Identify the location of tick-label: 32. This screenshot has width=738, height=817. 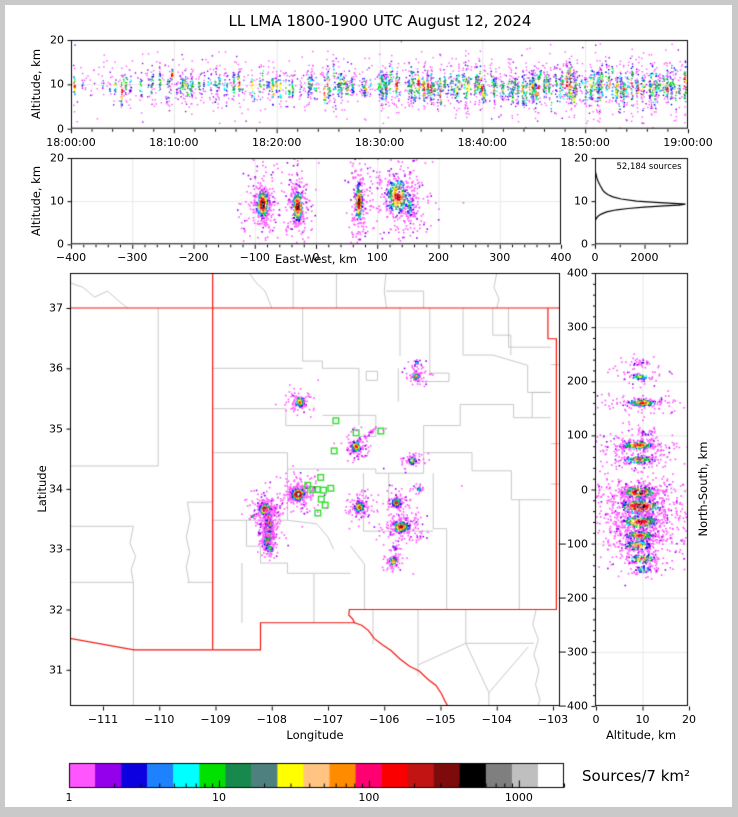
(56, 609).